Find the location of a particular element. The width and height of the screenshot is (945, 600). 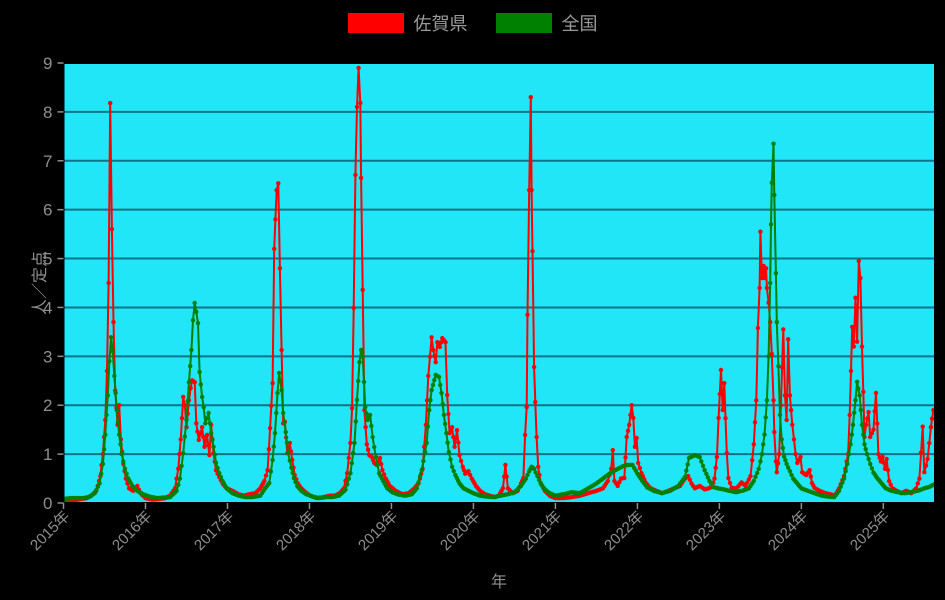

x-tick-label: 2015年 is located at coordinates (50, 531).